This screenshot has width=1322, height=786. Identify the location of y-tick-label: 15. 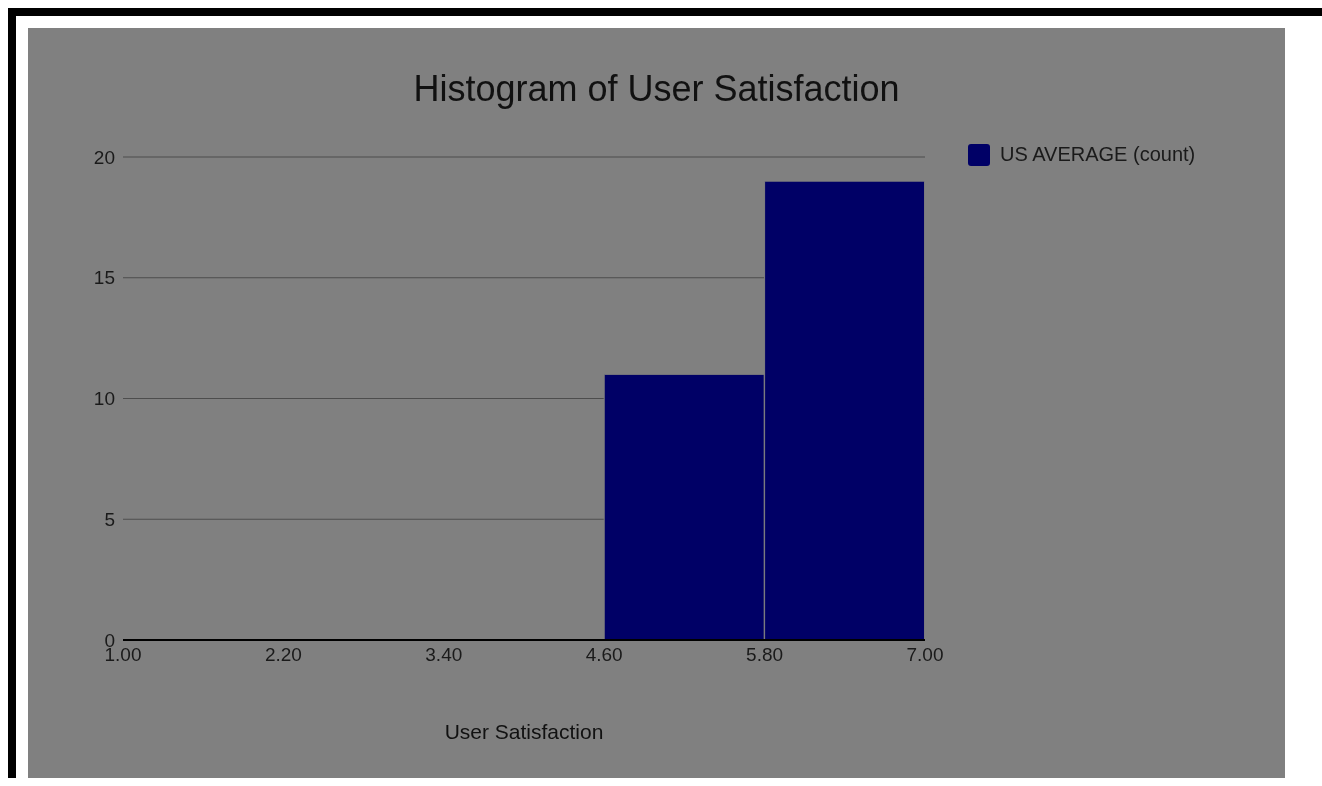
(104, 278).